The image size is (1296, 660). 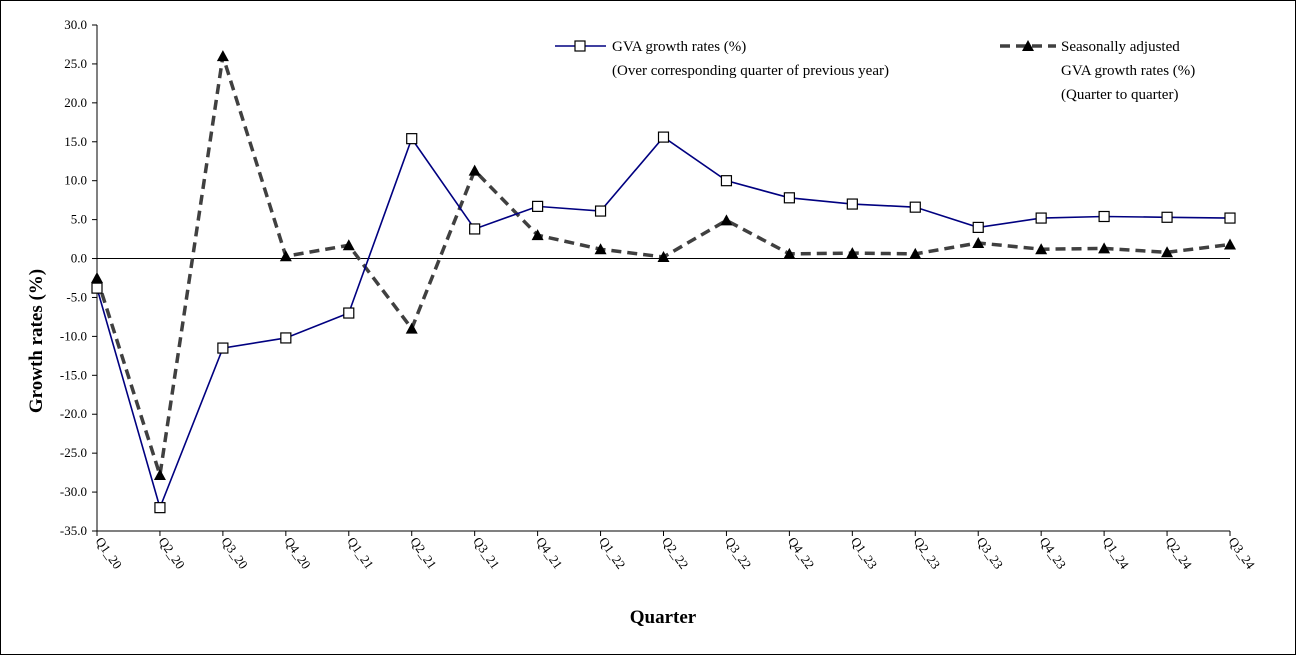 What do you see at coordinates (1119, 95) in the screenshot?
I see `legend-label: (Quarter to quarter)` at bounding box center [1119, 95].